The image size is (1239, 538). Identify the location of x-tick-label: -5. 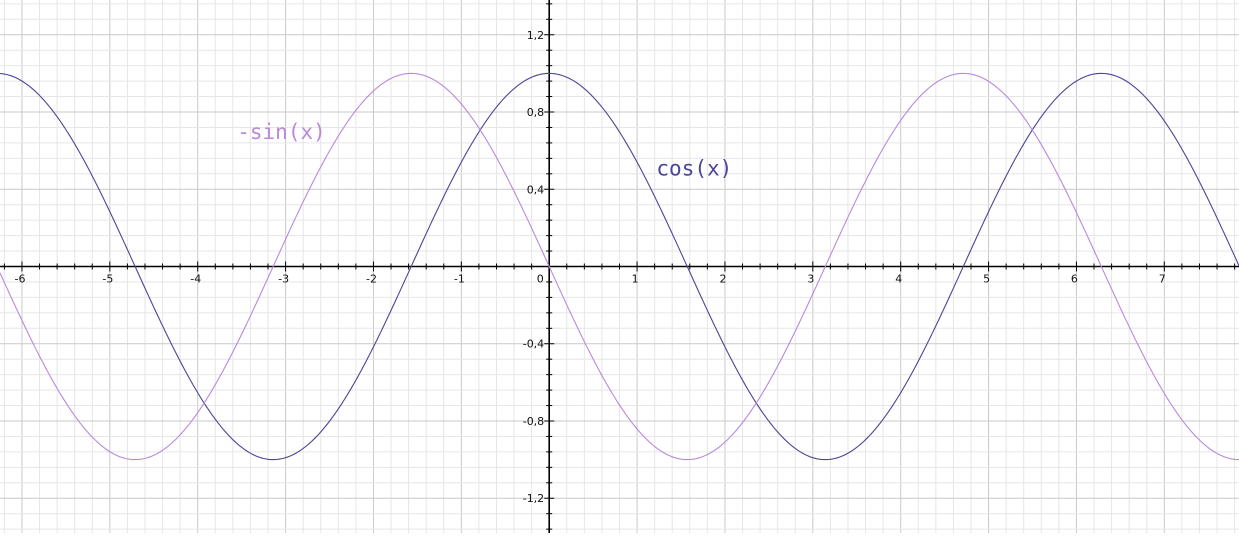
(107, 279).